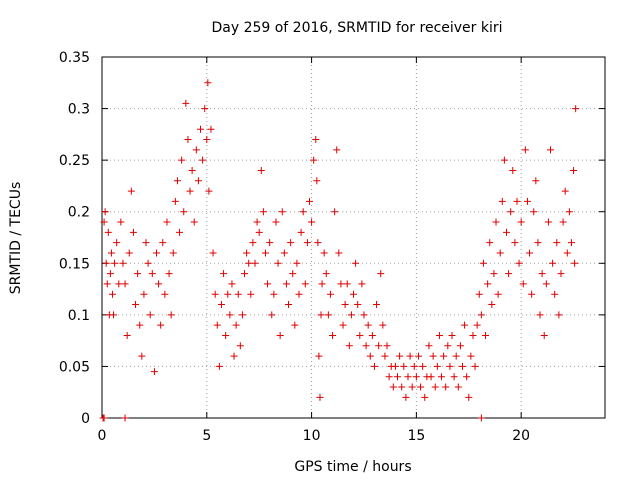  I want to click on y-tick-label: 0.15, so click(74, 264).